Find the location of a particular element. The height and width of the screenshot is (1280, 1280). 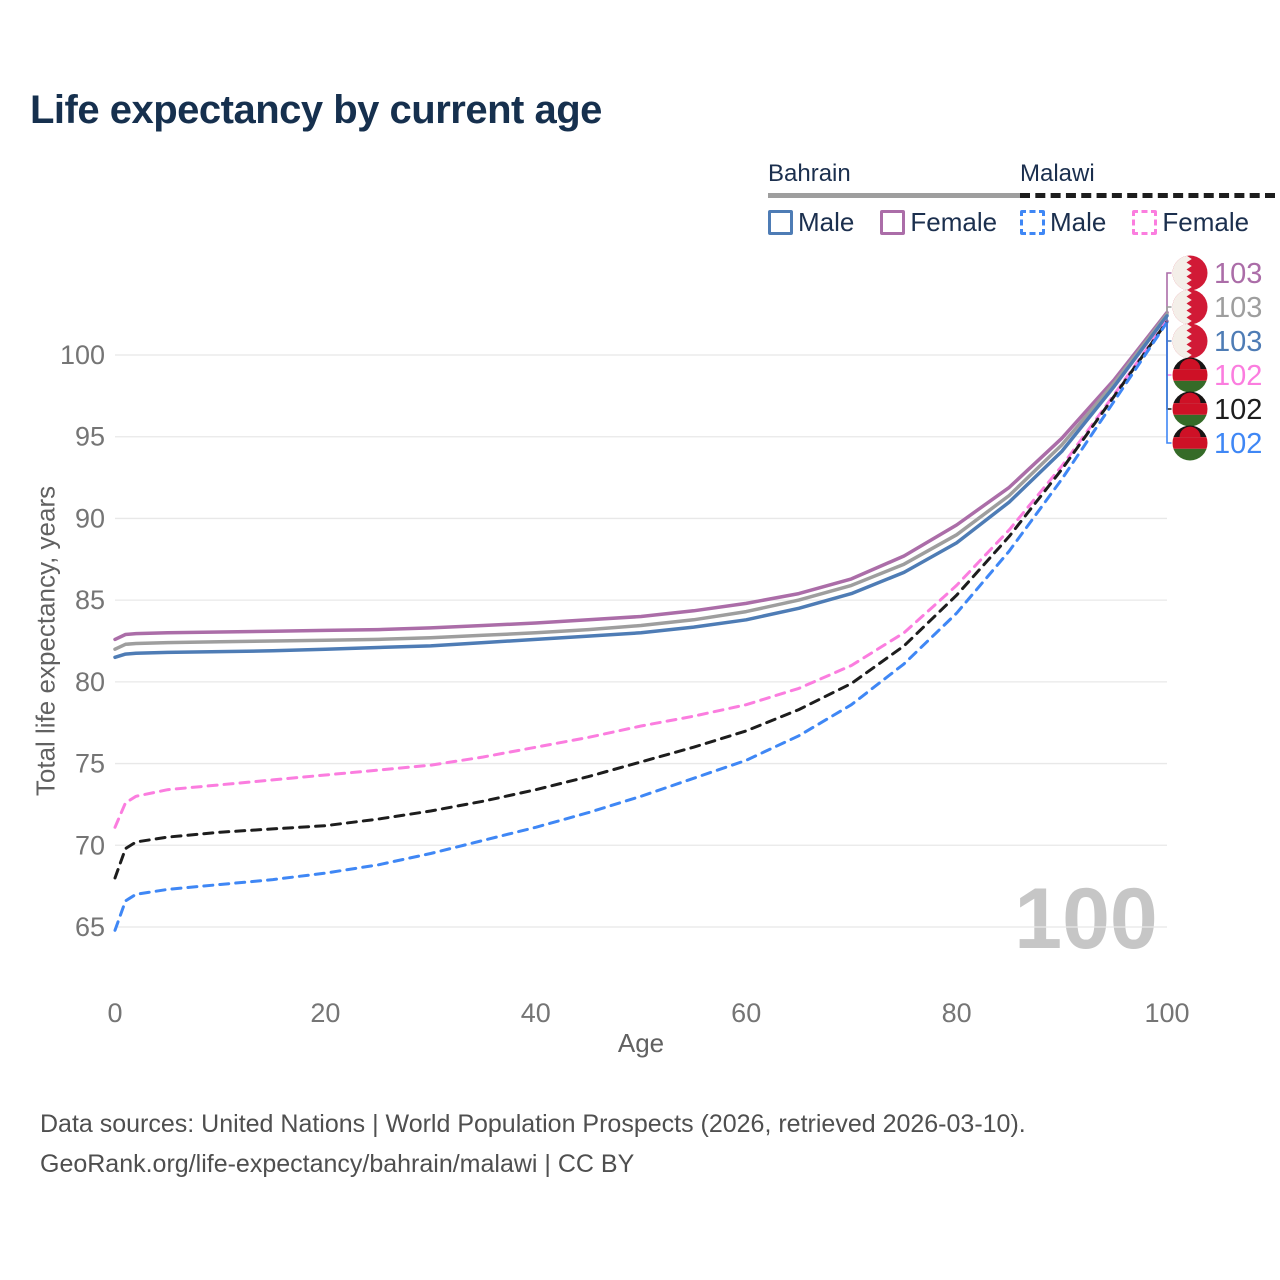

legend-group-bahrain: Bahrain Male Female is located at coordinates (896, 199).